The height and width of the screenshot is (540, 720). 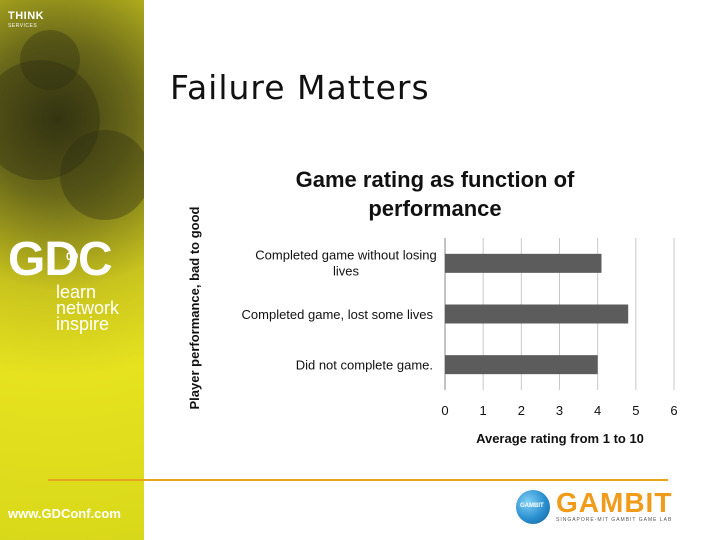 What do you see at coordinates (23, 26) in the screenshot?
I see `think-logo-sub: SERVICES` at bounding box center [23, 26].